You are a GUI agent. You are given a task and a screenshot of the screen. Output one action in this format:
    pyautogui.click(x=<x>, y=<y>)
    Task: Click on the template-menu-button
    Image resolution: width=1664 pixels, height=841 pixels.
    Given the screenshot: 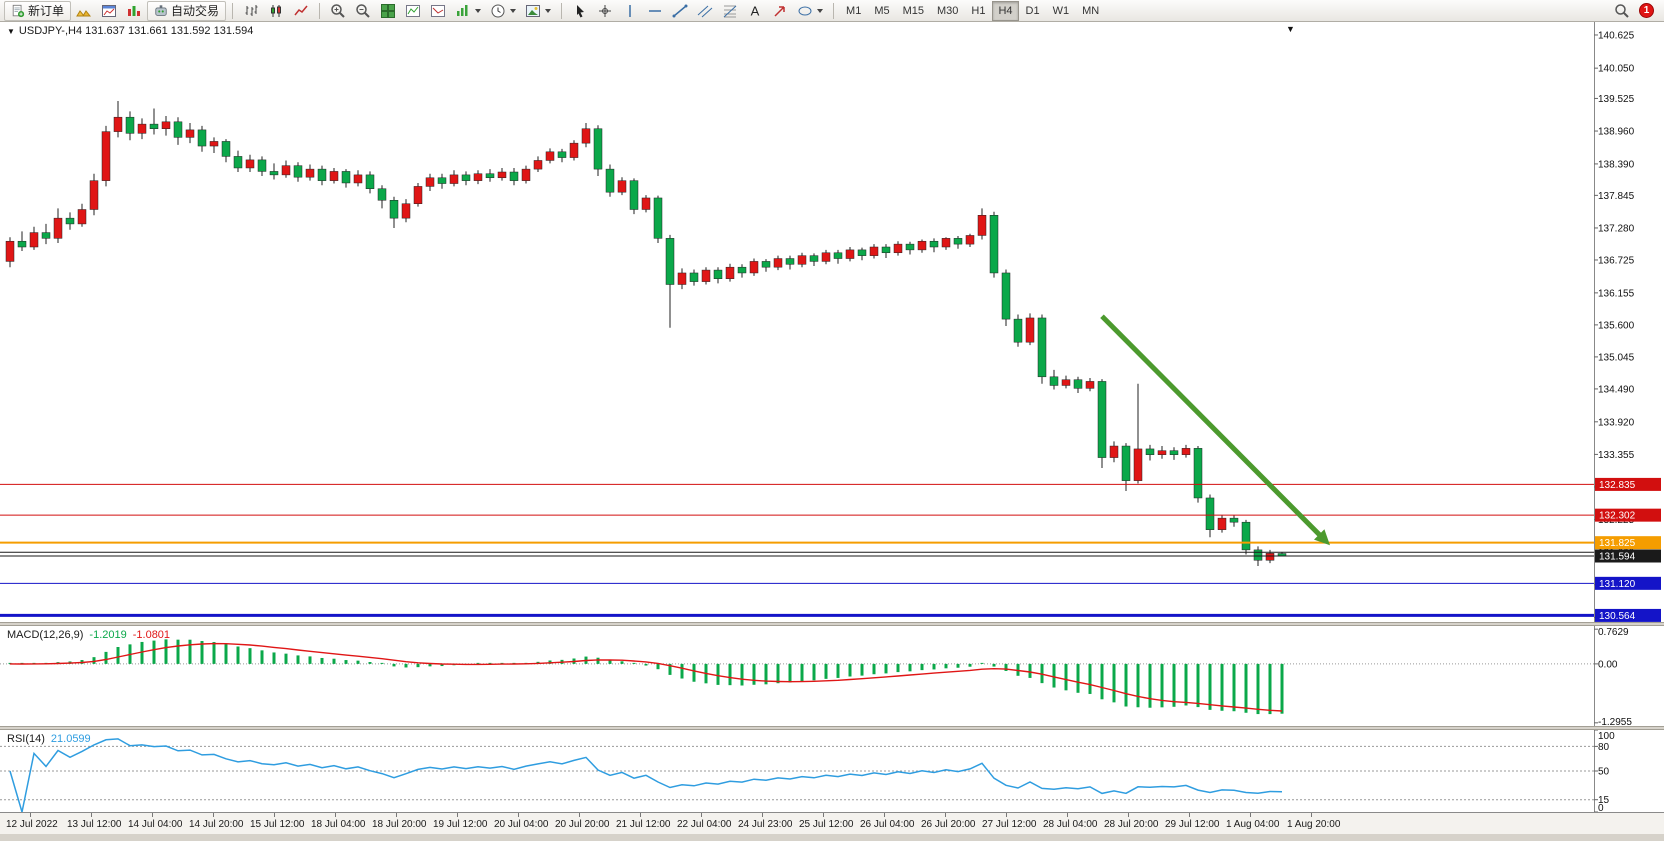 What is the action you would take?
    pyautogui.click(x=538, y=11)
    